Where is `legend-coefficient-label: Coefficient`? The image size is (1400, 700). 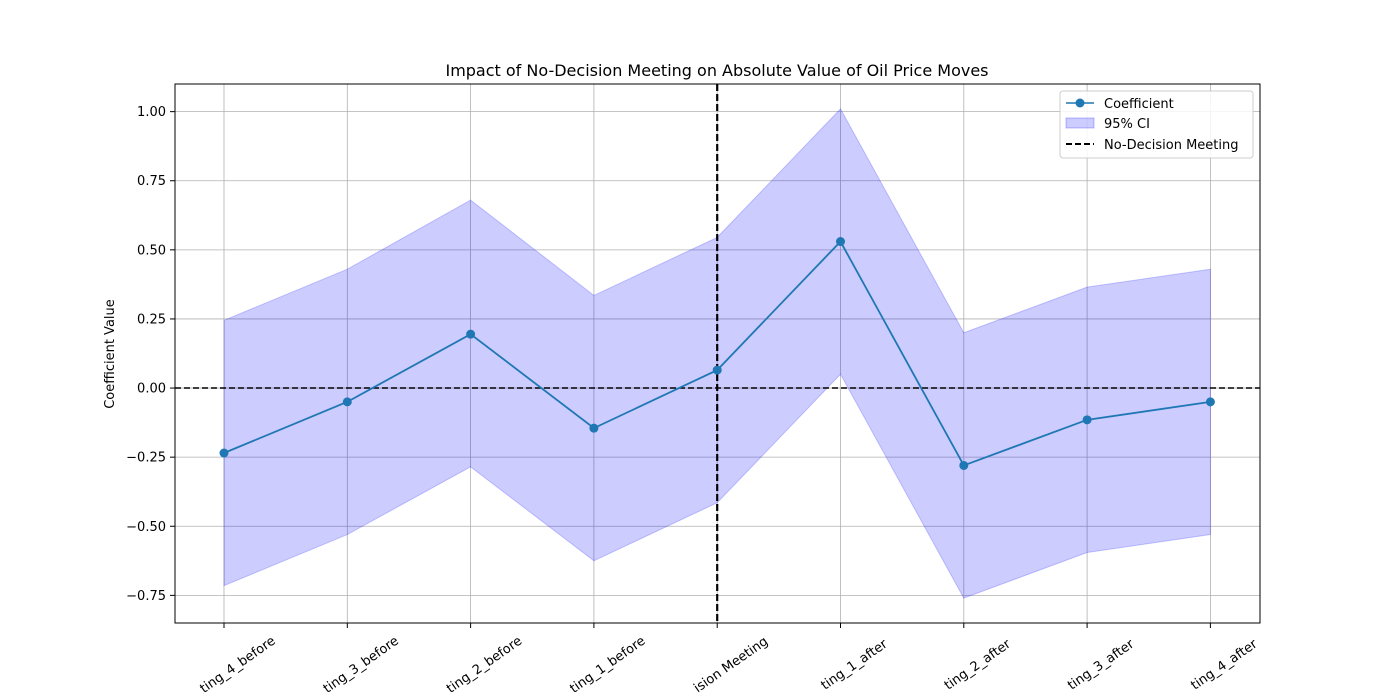
legend-coefficient-label: Coefficient is located at coordinates (1139, 104).